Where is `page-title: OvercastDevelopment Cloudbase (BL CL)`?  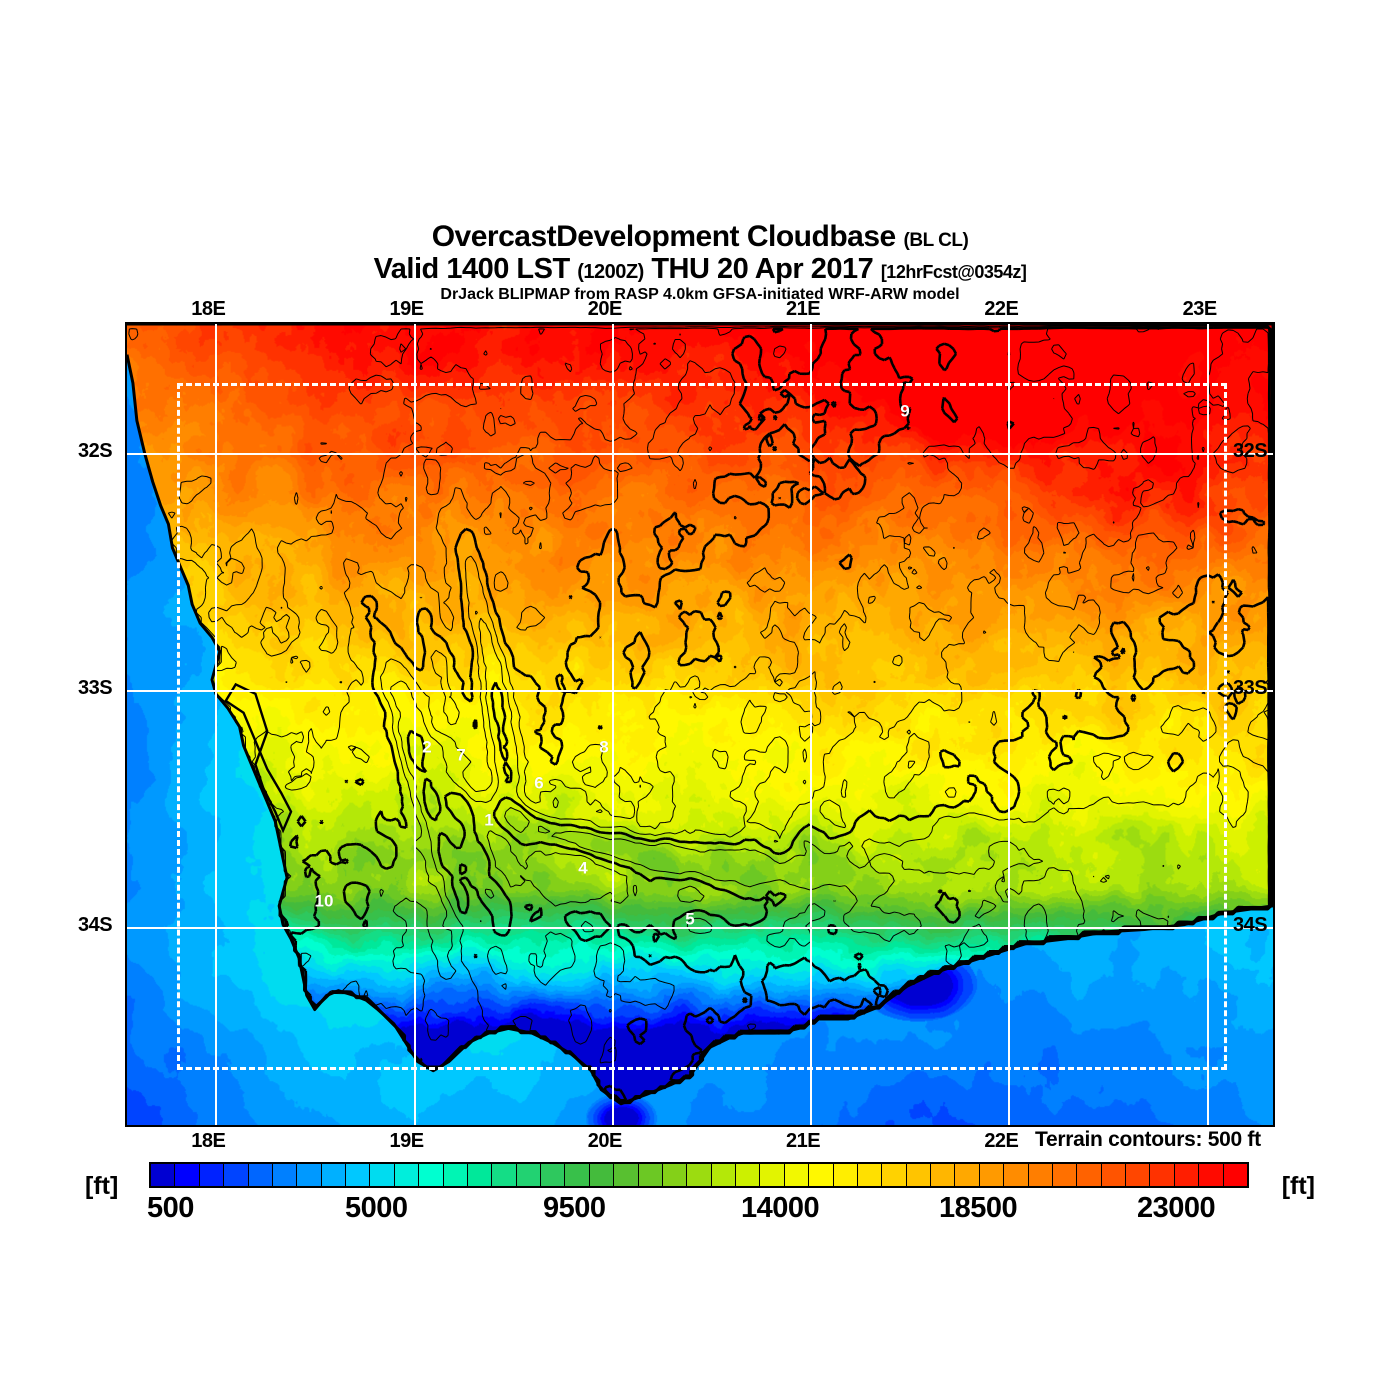 page-title: OvercastDevelopment Cloudbase (BL CL) is located at coordinates (700, 237).